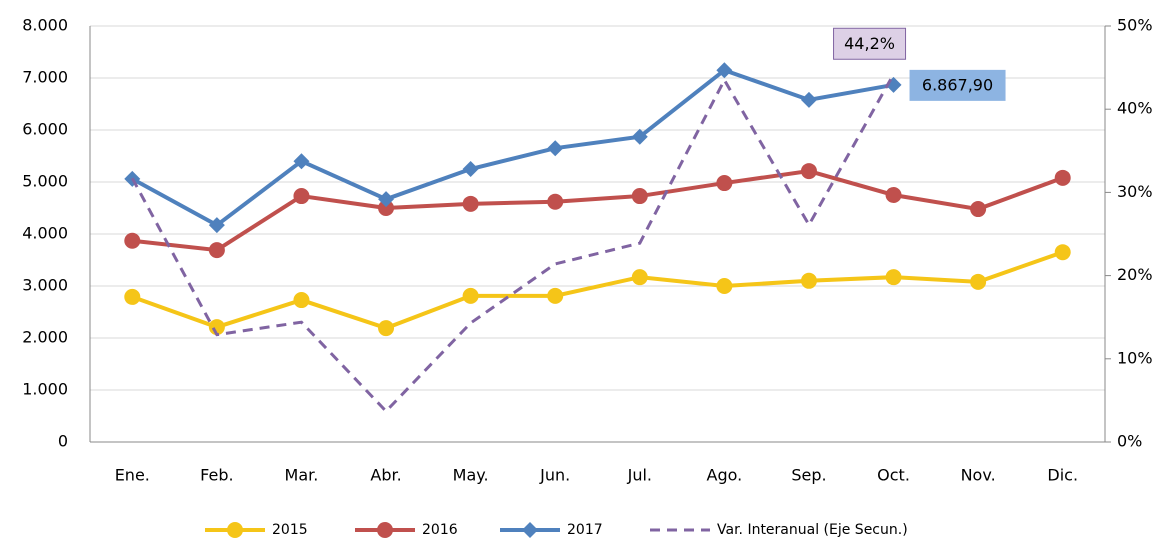 The image size is (1170, 542). Describe the element at coordinates (45, 77) in the screenshot. I see `y-tick-label: 7.000` at that location.